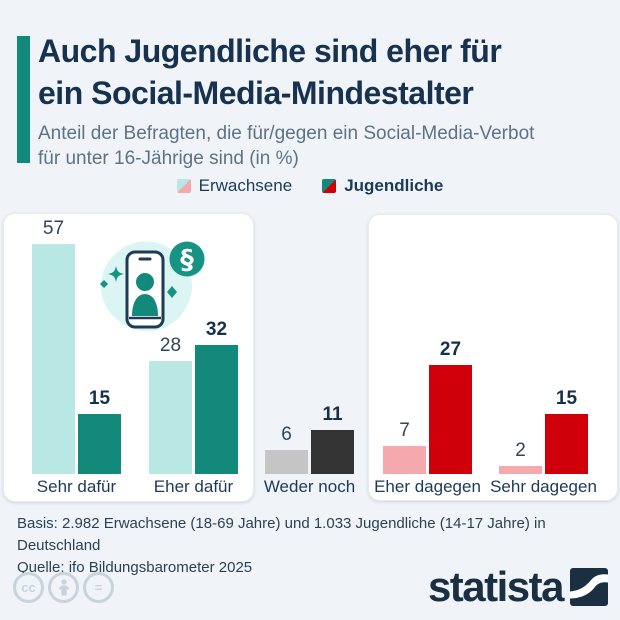  Describe the element at coordinates (168, 158) in the screenshot. I see `page-subtitle-line2: für unter 16-Jährige sind (in %)` at that location.